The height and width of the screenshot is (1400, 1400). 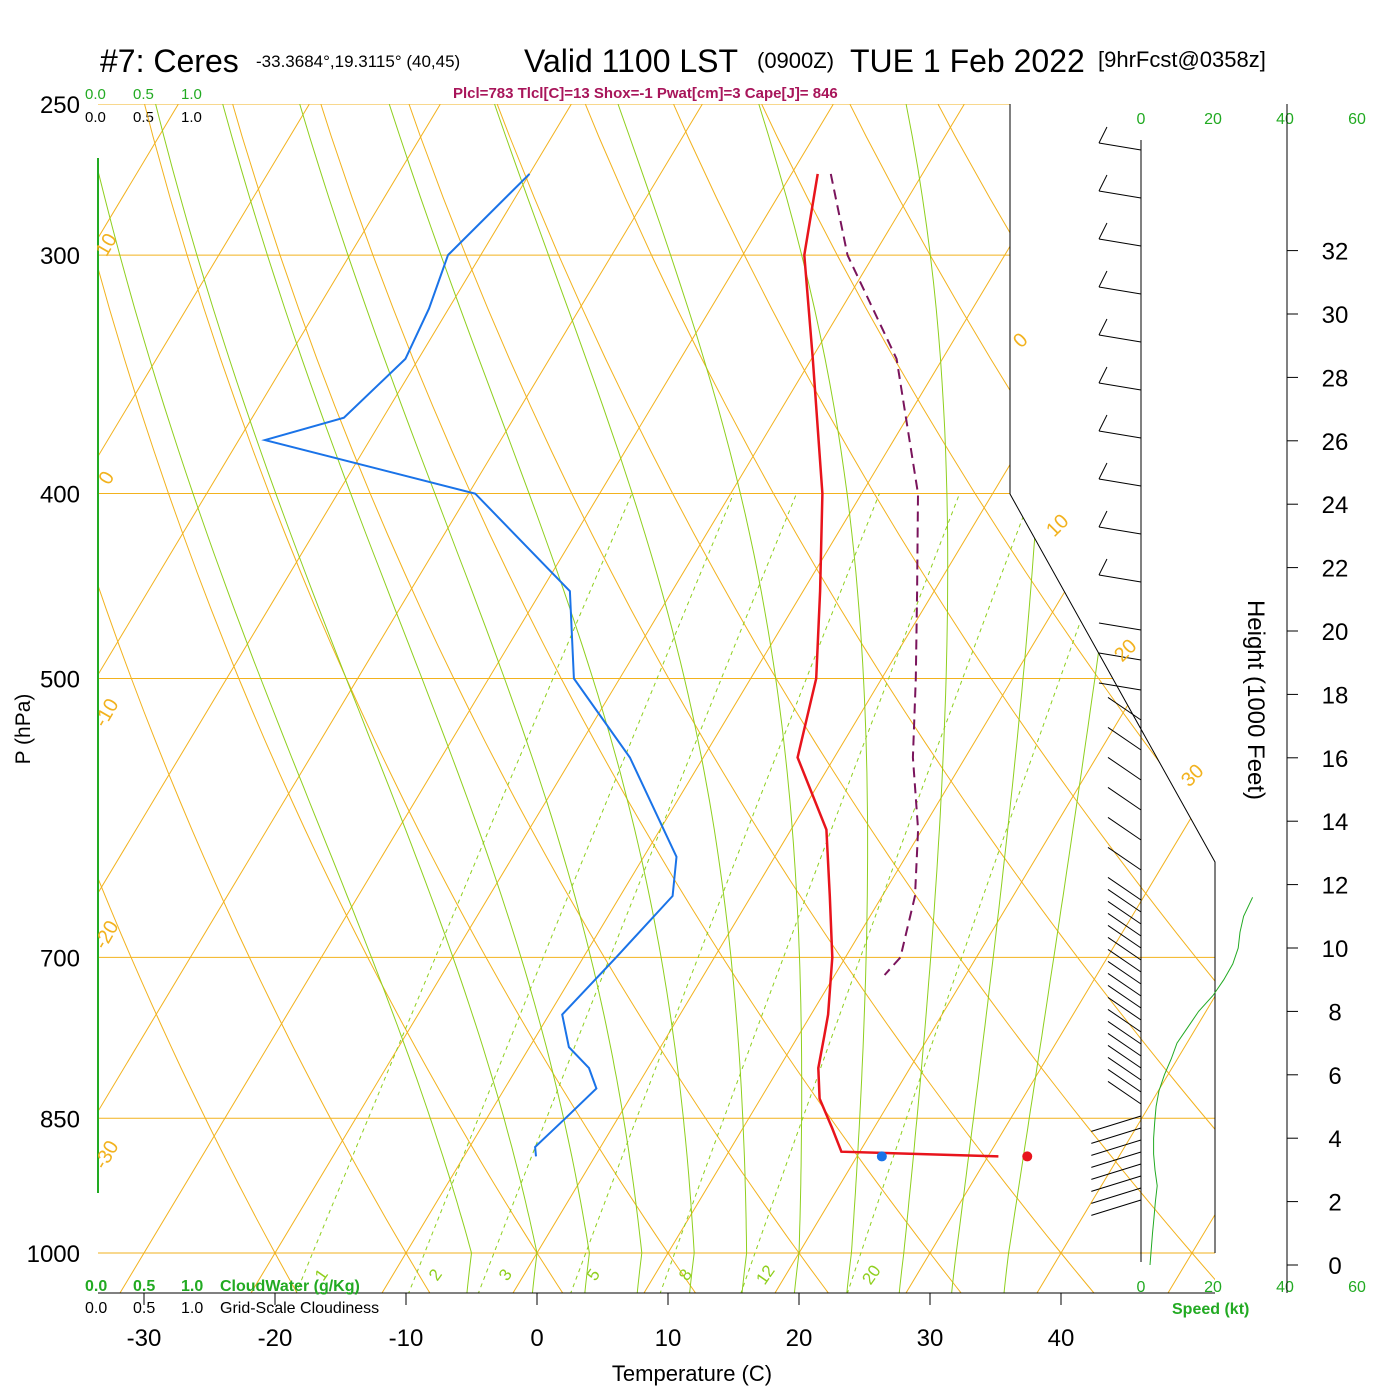 What do you see at coordinates (1141, 119) in the screenshot?
I see `speed-tick-top: 0` at bounding box center [1141, 119].